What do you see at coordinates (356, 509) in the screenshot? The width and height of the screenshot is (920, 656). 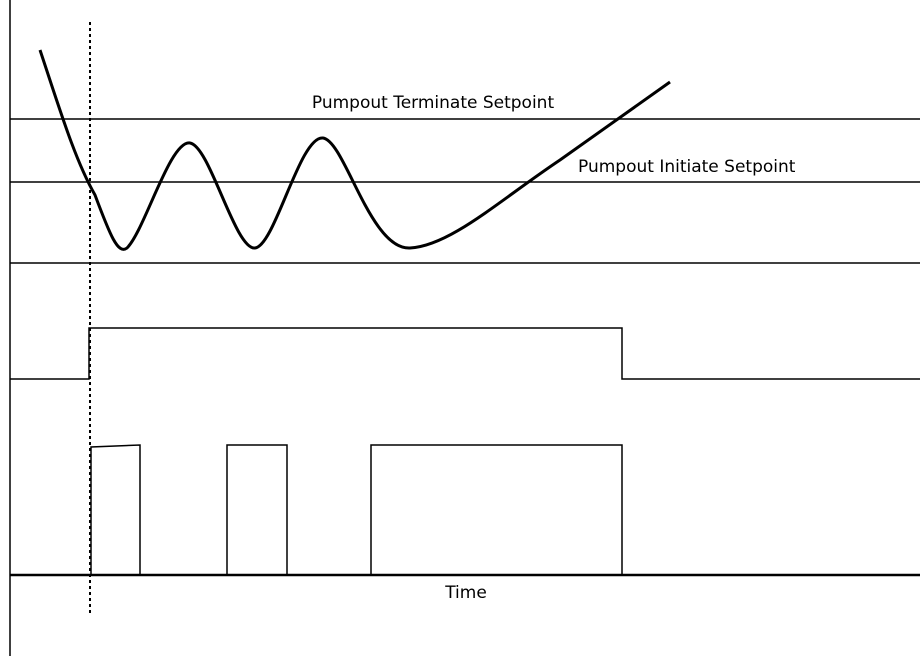 I see `pump-pulses` at bounding box center [356, 509].